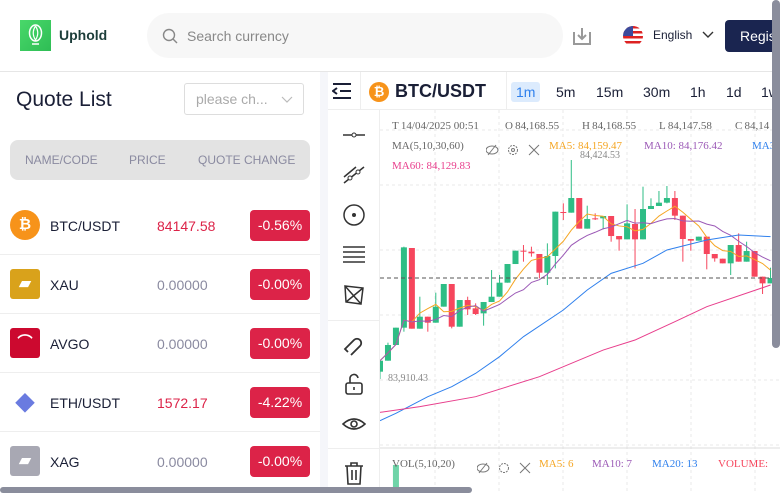 This screenshot has width=780, height=498. I want to click on column-change: QUOTE CHANGE, so click(247, 160).